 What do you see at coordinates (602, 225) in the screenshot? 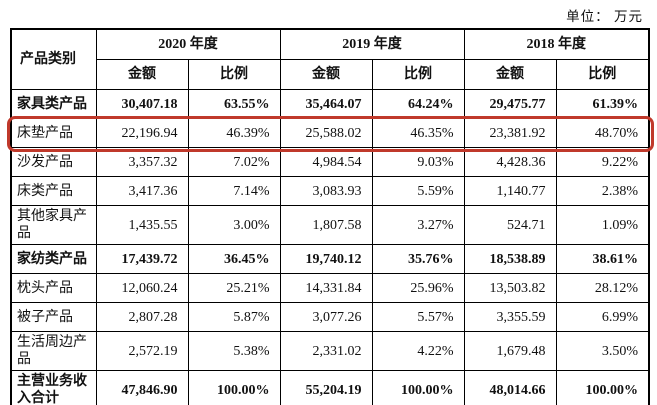
I see `ratio-cell: 1.09%` at bounding box center [602, 225].